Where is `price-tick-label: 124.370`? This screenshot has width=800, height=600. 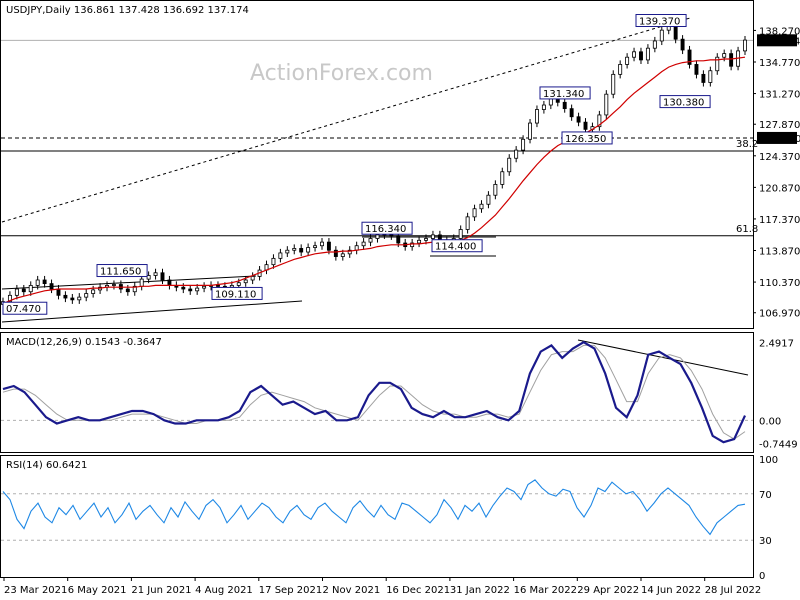
price-tick-label: 124.370 is located at coordinates (779, 157).